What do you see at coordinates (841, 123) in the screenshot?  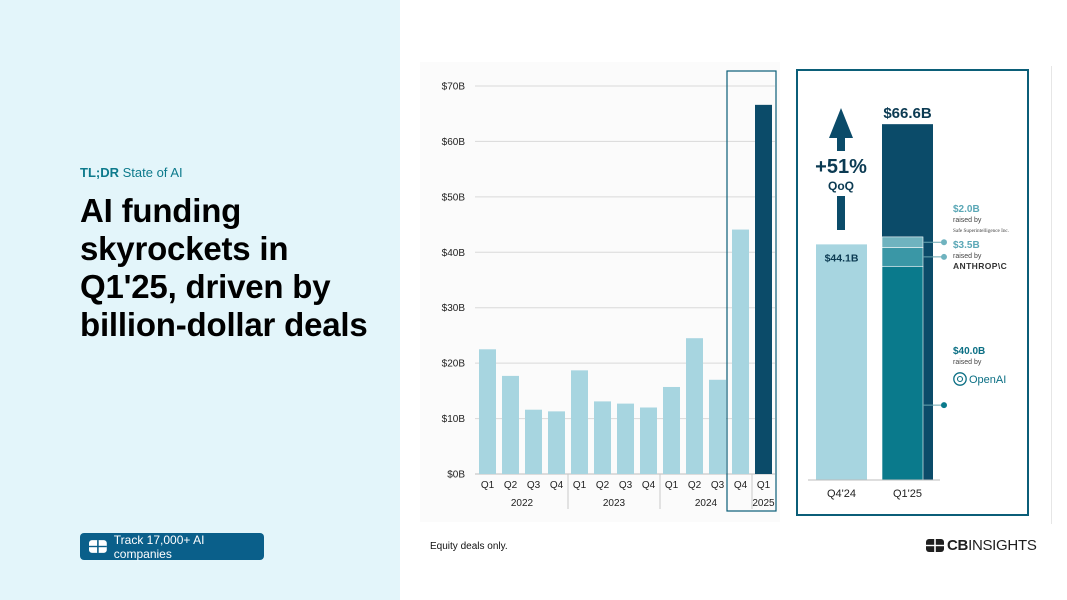 I see `growth-arrow-head` at bounding box center [841, 123].